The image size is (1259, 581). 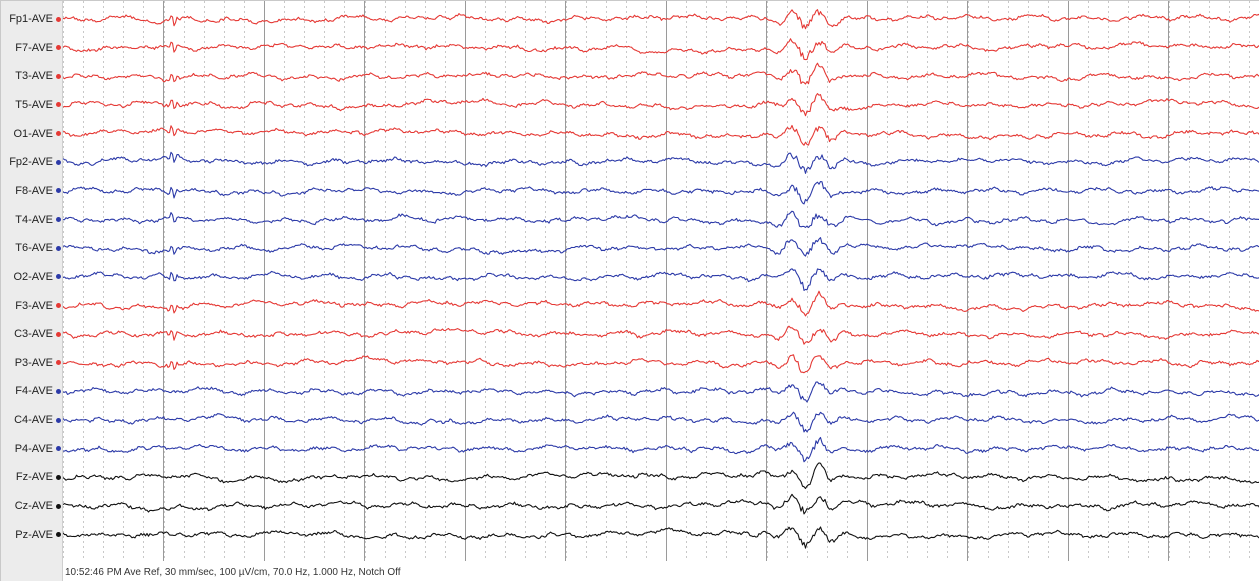 I want to click on channel-label-text: Fp1-AVE, so click(x=31, y=19).